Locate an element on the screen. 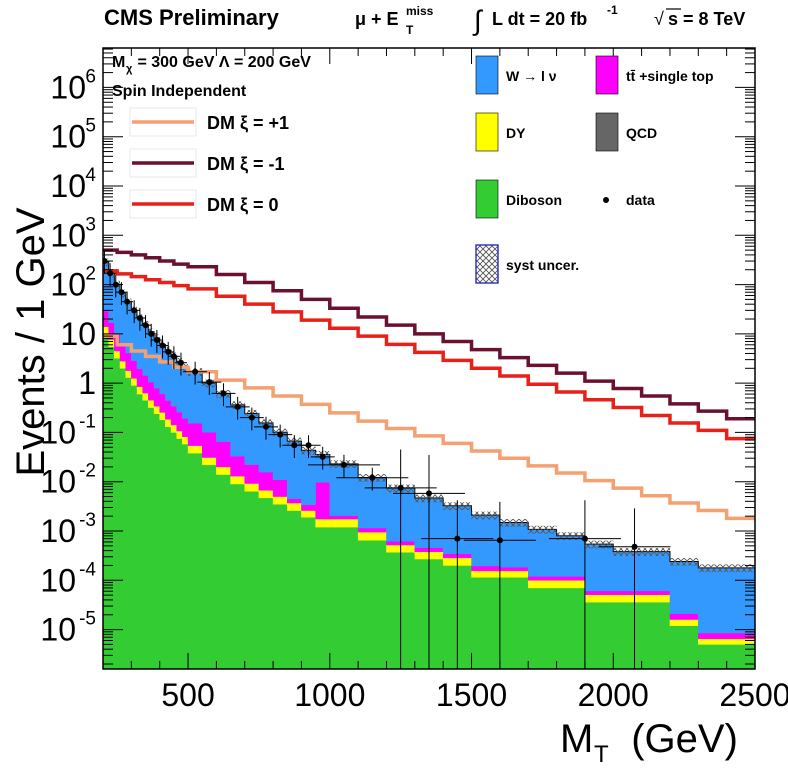 Image resolution: width=788 pixels, height=770 pixels. y-tick-label-exp: 2 is located at coordinates (90, 274).